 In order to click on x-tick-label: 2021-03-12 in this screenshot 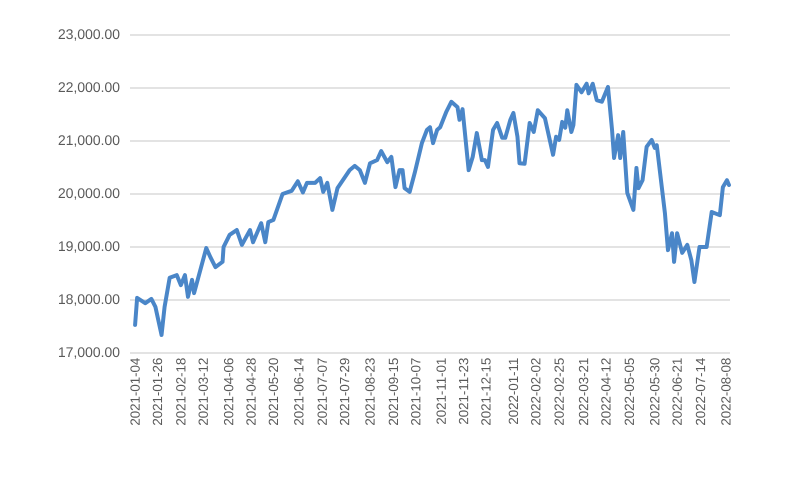, I will do `click(203, 391)`.